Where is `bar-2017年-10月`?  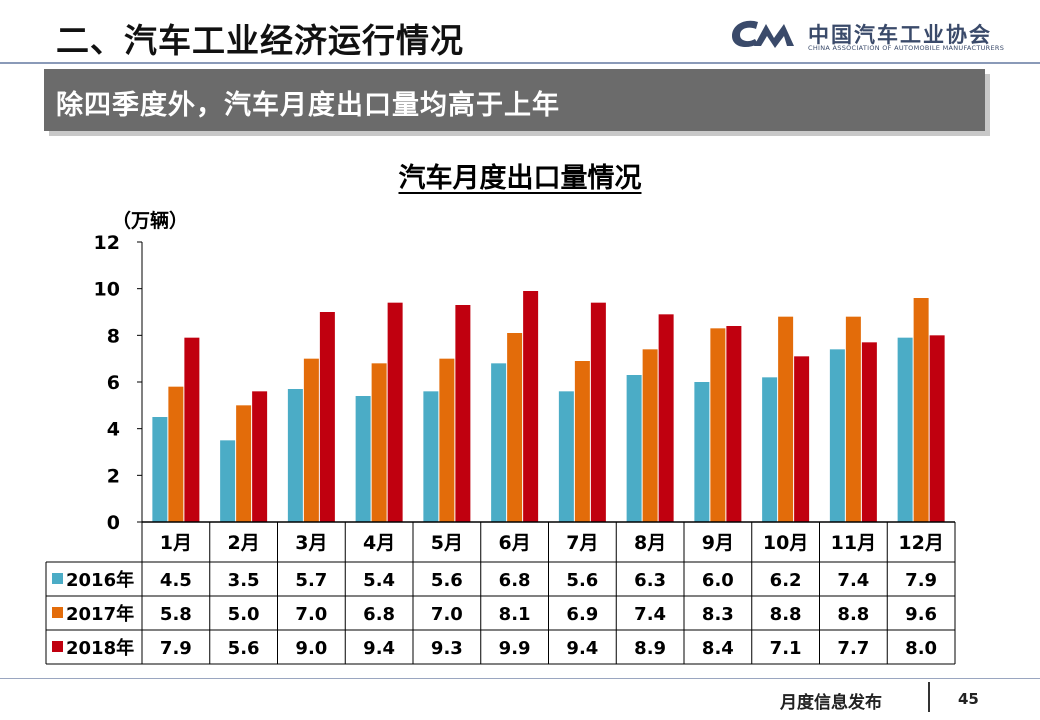
bar-2017年-10月 is located at coordinates (786, 419).